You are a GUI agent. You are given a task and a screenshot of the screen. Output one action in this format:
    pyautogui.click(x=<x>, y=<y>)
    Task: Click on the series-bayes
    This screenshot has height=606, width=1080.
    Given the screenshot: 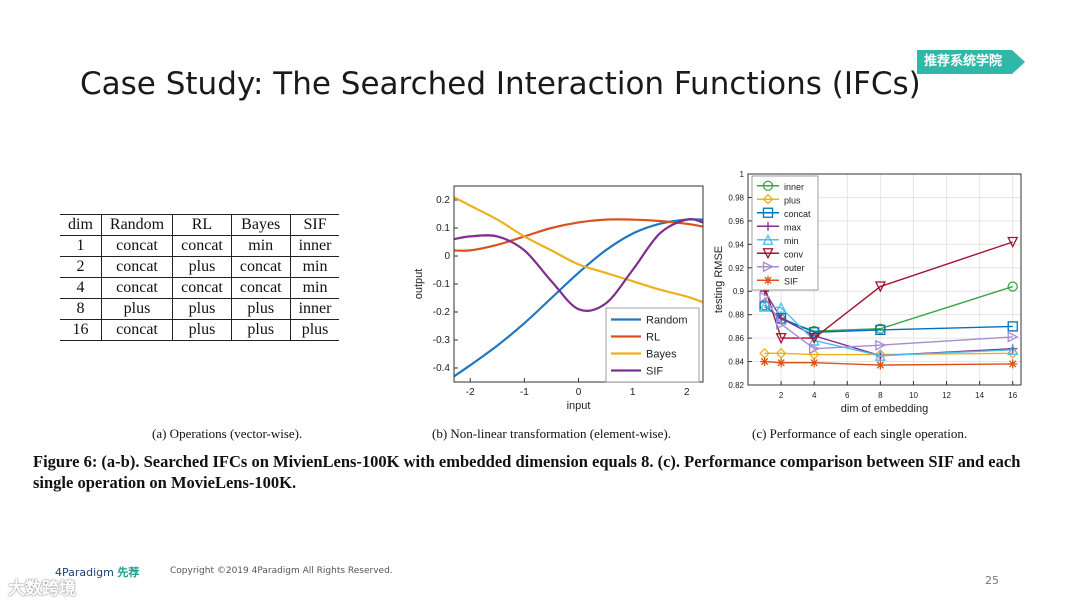 What is the action you would take?
    pyautogui.click(x=578, y=250)
    